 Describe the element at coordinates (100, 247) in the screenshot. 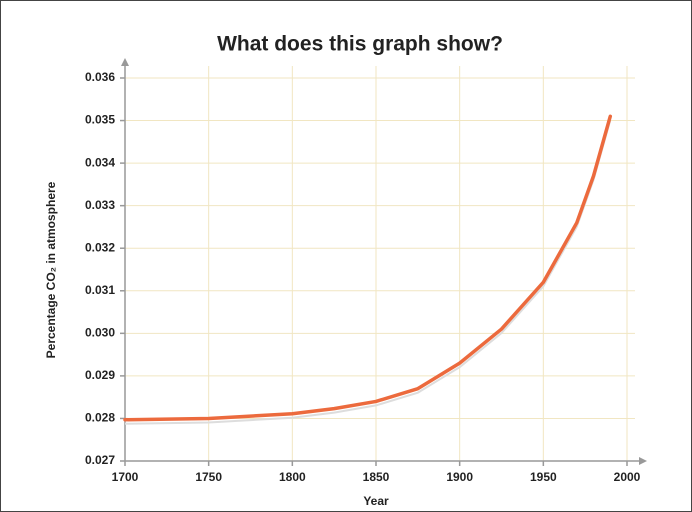

I see `y-tick-label: 0.032` at that location.